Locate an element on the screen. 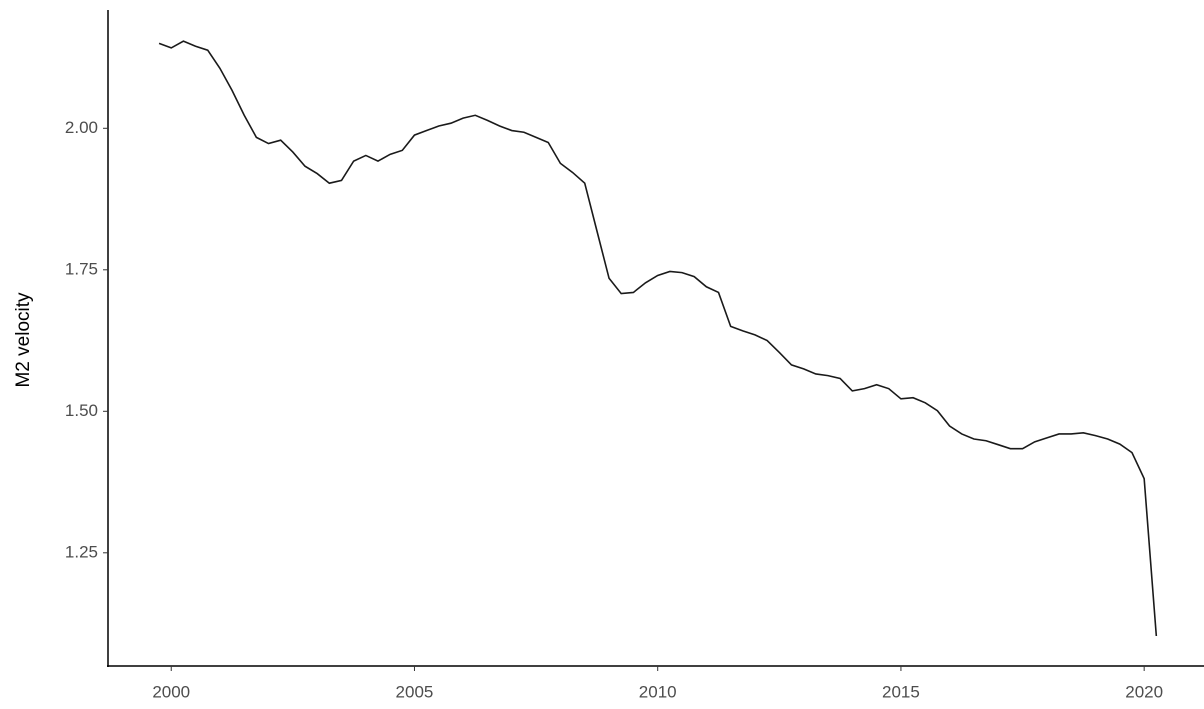 Image resolution: width=1204 pixels, height=709 pixels. y-axis-title: M2 velocity is located at coordinates (23, 340).